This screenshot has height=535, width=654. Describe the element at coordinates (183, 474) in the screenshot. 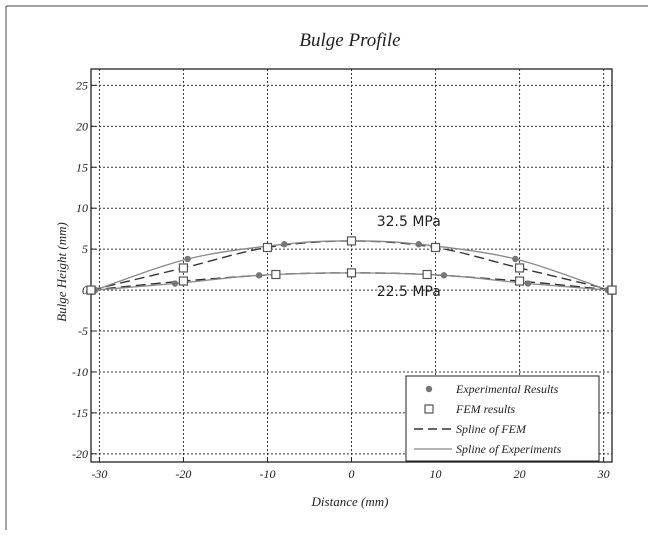

I see `x-tick-label: -20` at that location.